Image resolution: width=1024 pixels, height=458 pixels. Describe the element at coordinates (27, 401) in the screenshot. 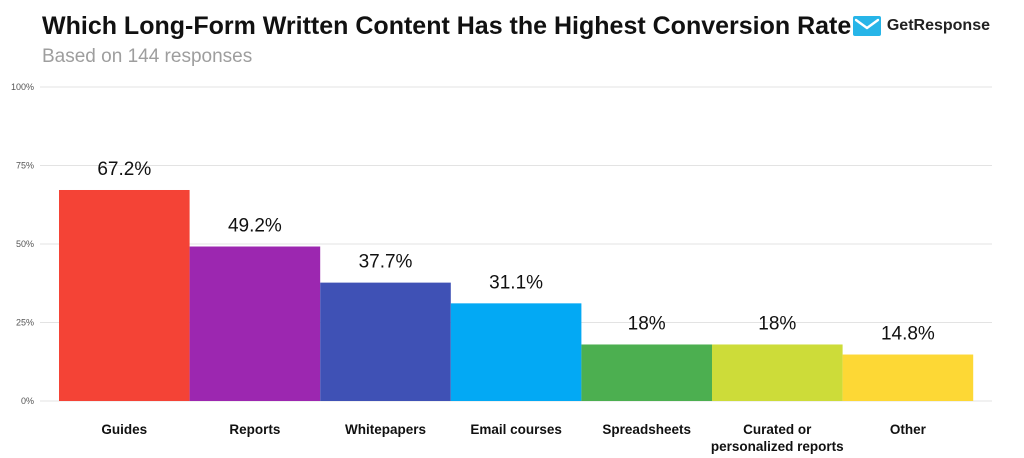

I see `y-tick-label: 0%` at that location.